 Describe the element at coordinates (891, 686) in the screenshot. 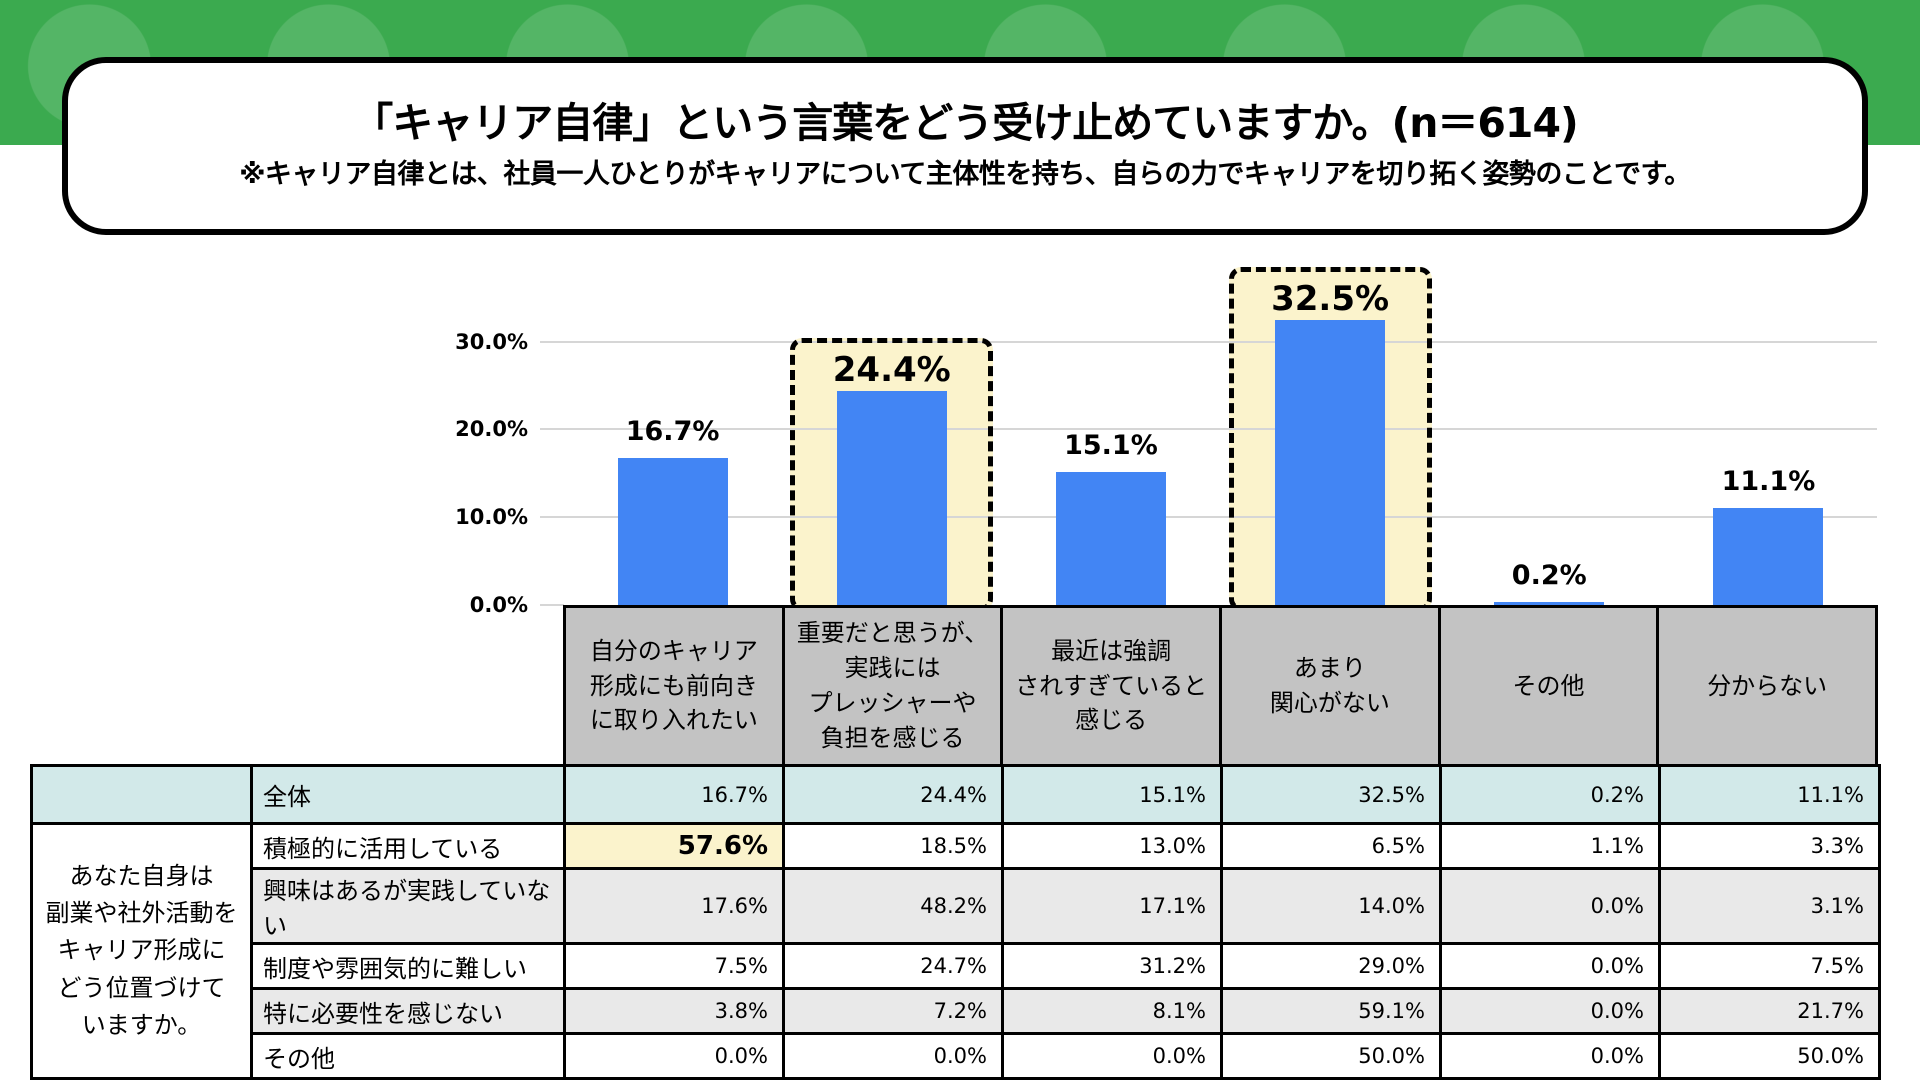

I see `category-header-cell: 重要だと思うが、 実践にはプレッシャーや 負担を感じる` at that location.